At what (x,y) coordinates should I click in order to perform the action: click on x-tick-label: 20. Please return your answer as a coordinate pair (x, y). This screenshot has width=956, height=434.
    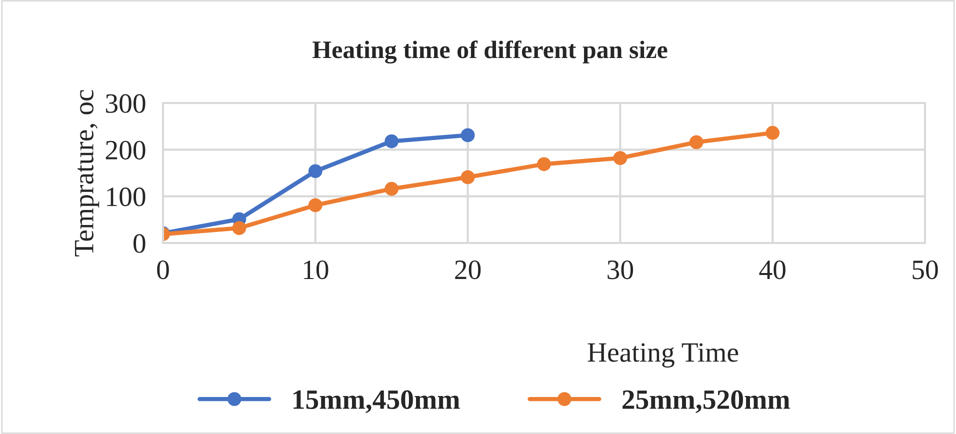
    Looking at the image, I should click on (468, 270).